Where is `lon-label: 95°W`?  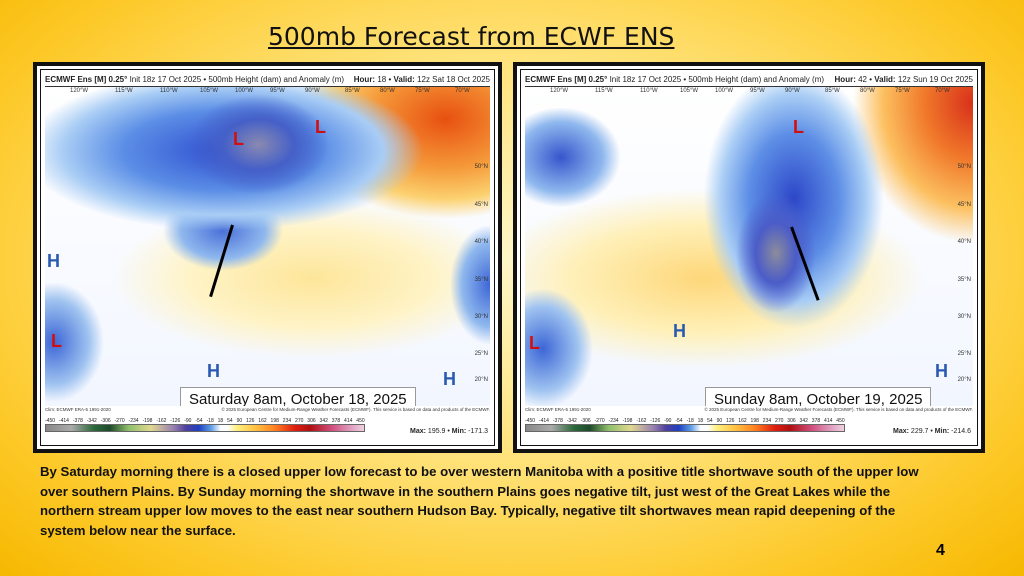 lon-label: 95°W is located at coordinates (277, 91).